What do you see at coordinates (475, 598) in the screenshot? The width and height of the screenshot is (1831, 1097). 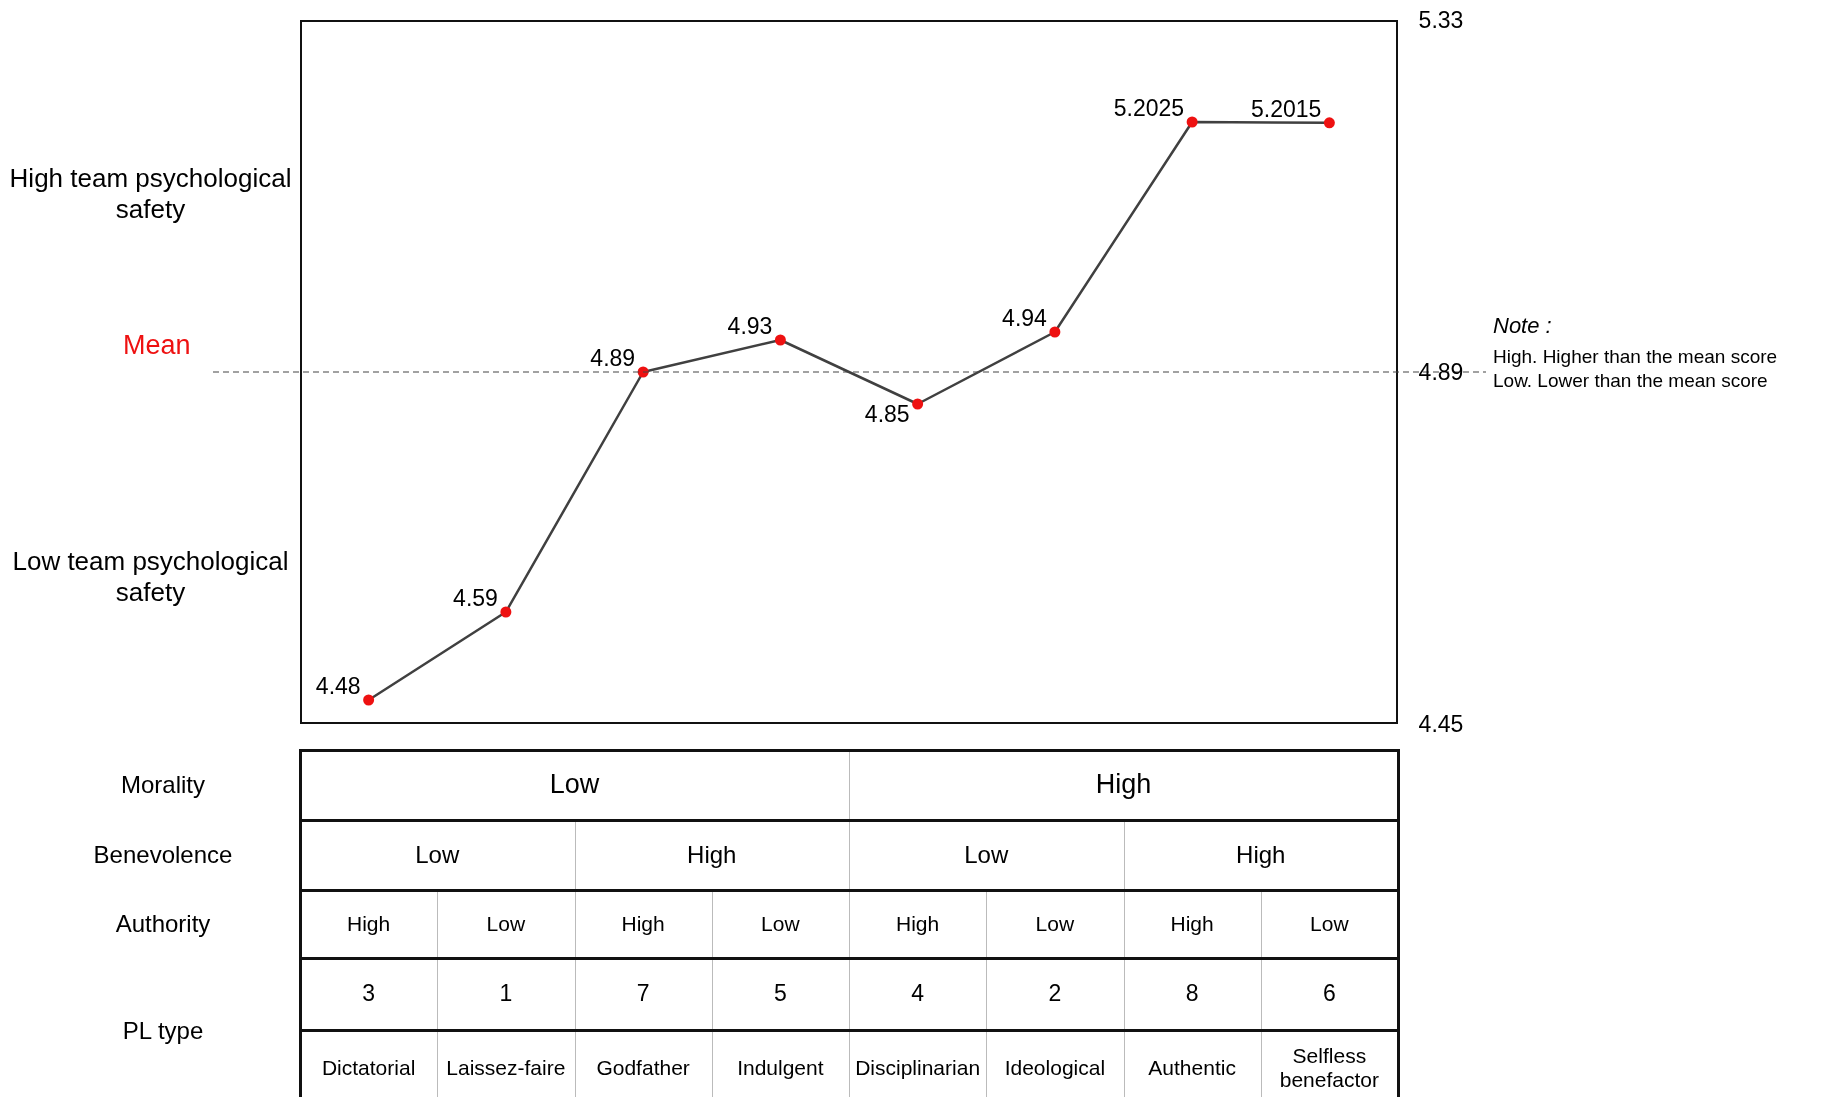 I see `data-label: 4.59` at bounding box center [475, 598].